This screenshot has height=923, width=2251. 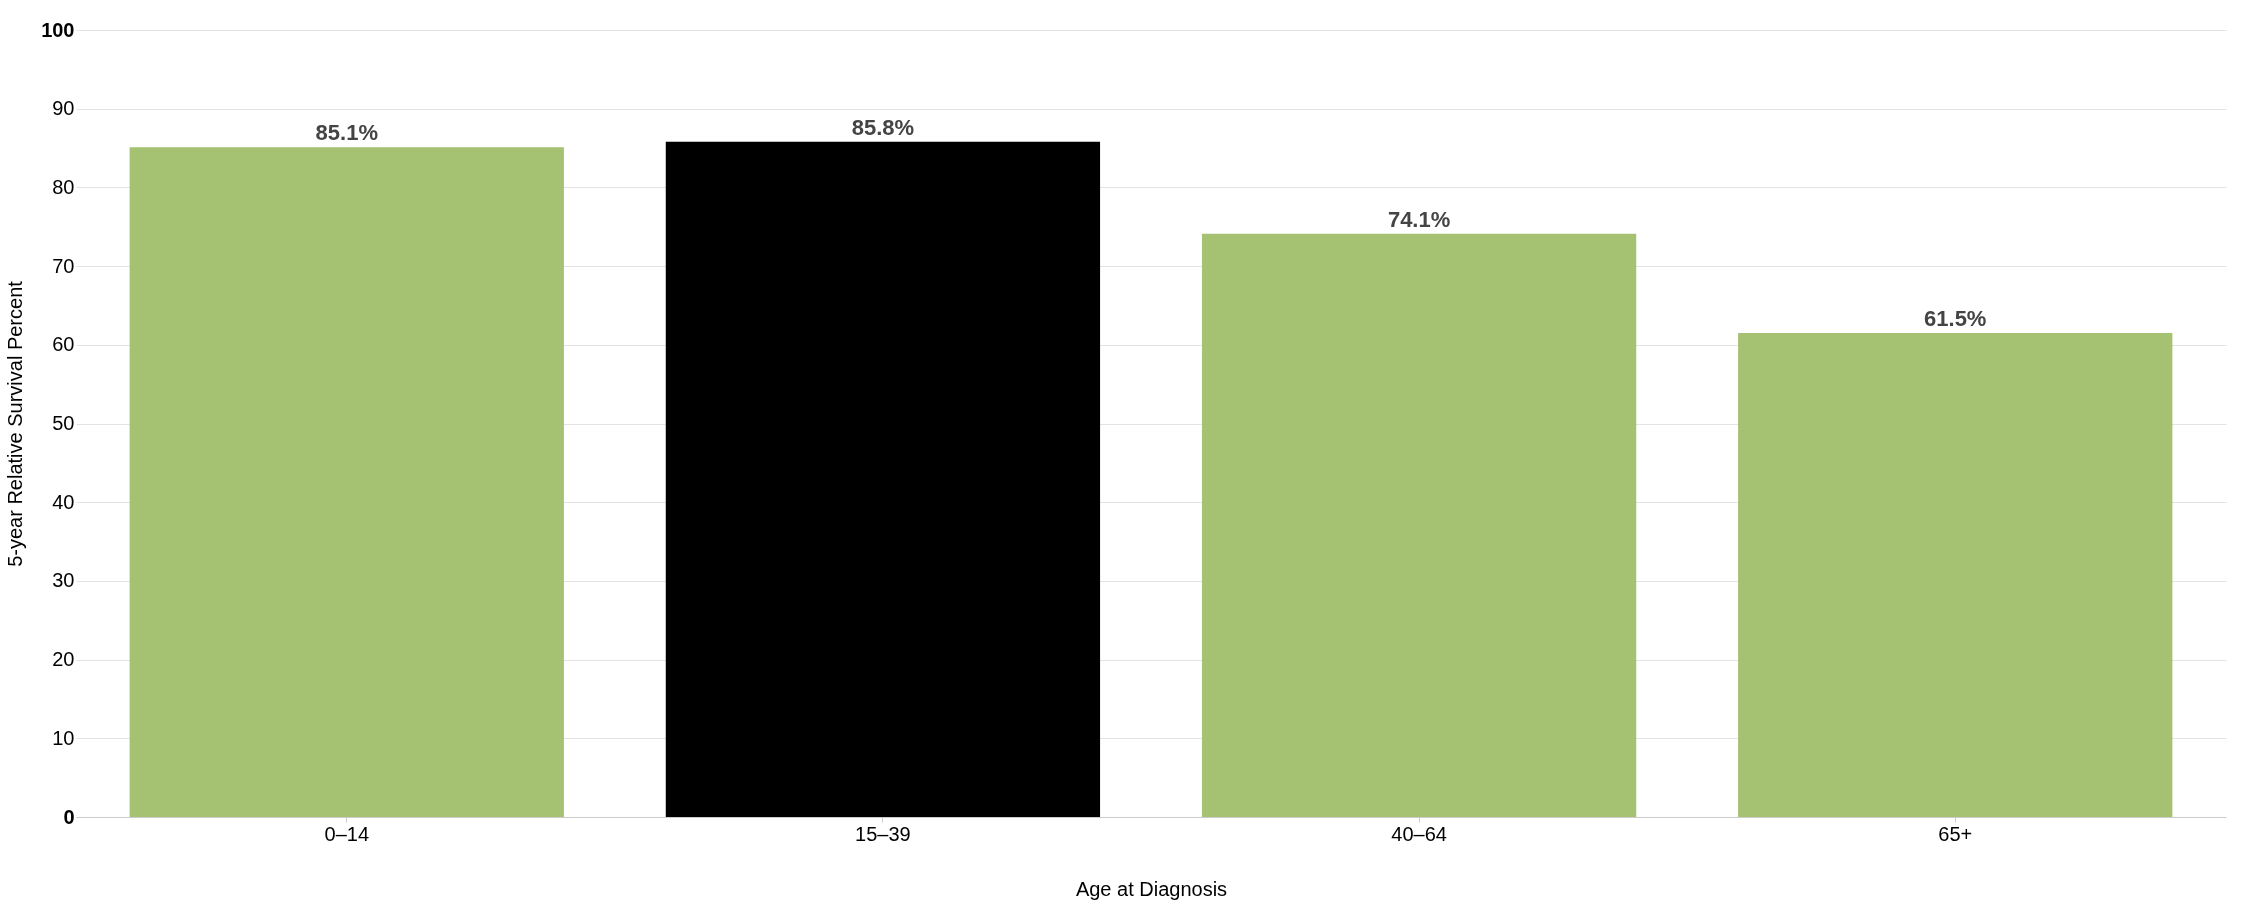 I want to click on y-tick-label: 10, so click(x=63, y=737).